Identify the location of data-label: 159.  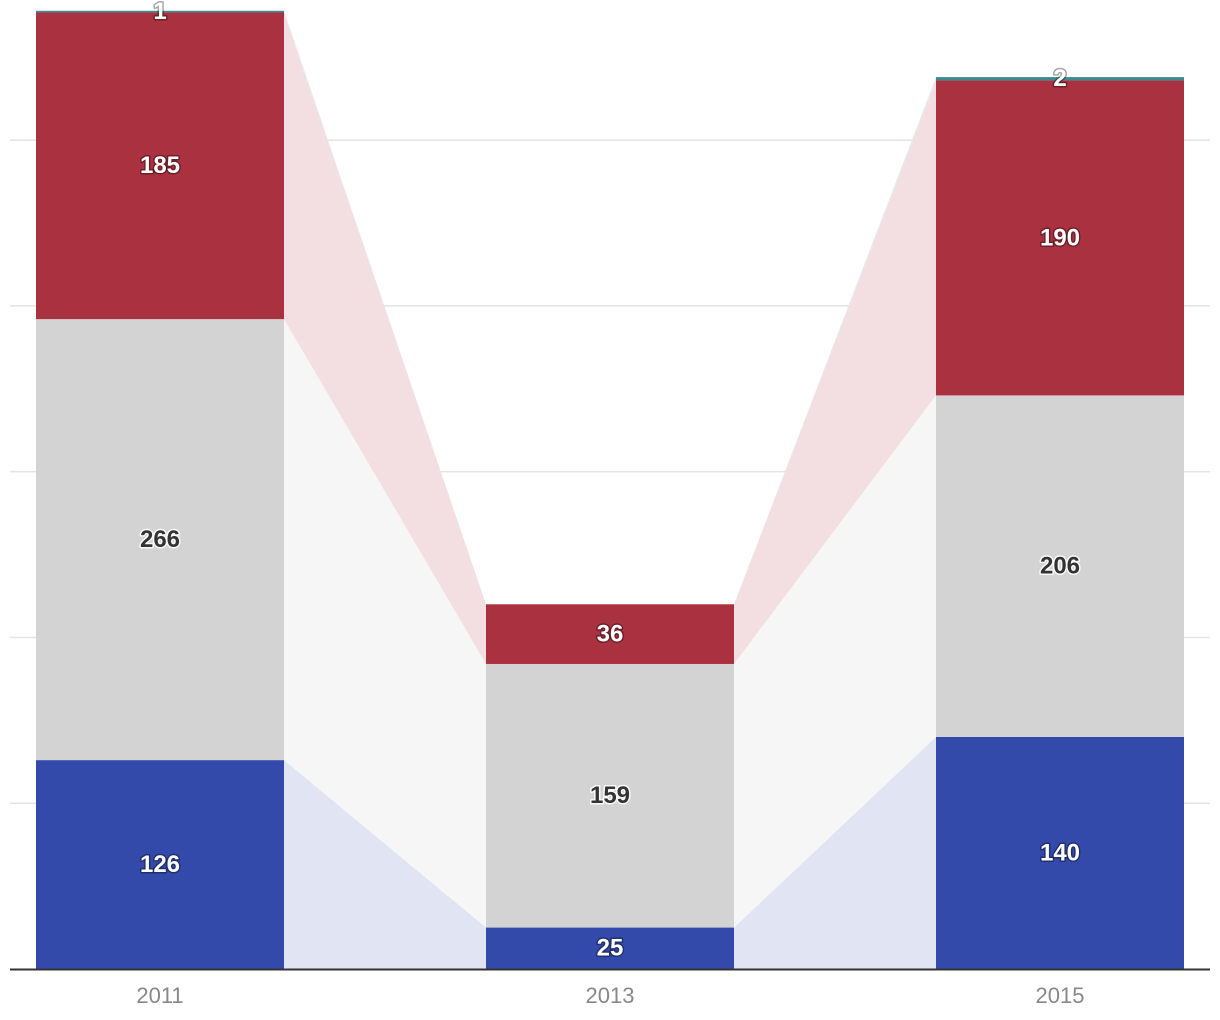
(610, 795).